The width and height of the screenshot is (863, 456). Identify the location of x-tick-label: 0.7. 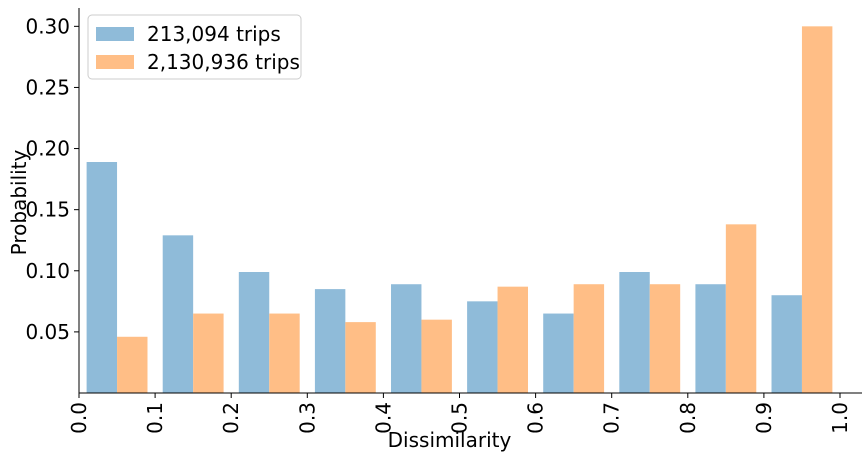
(612, 418).